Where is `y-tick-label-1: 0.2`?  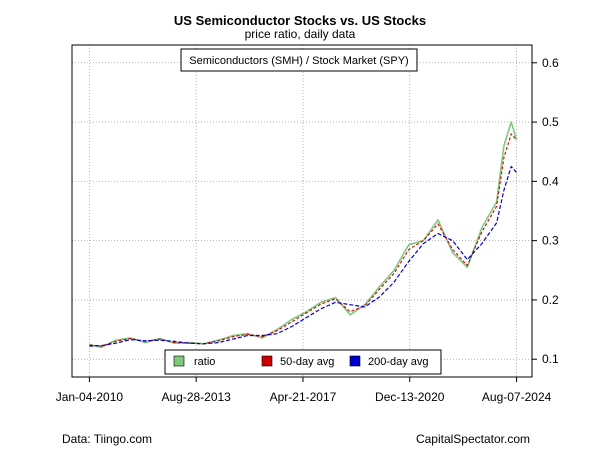
y-tick-label-1: 0.2 is located at coordinates (550, 300).